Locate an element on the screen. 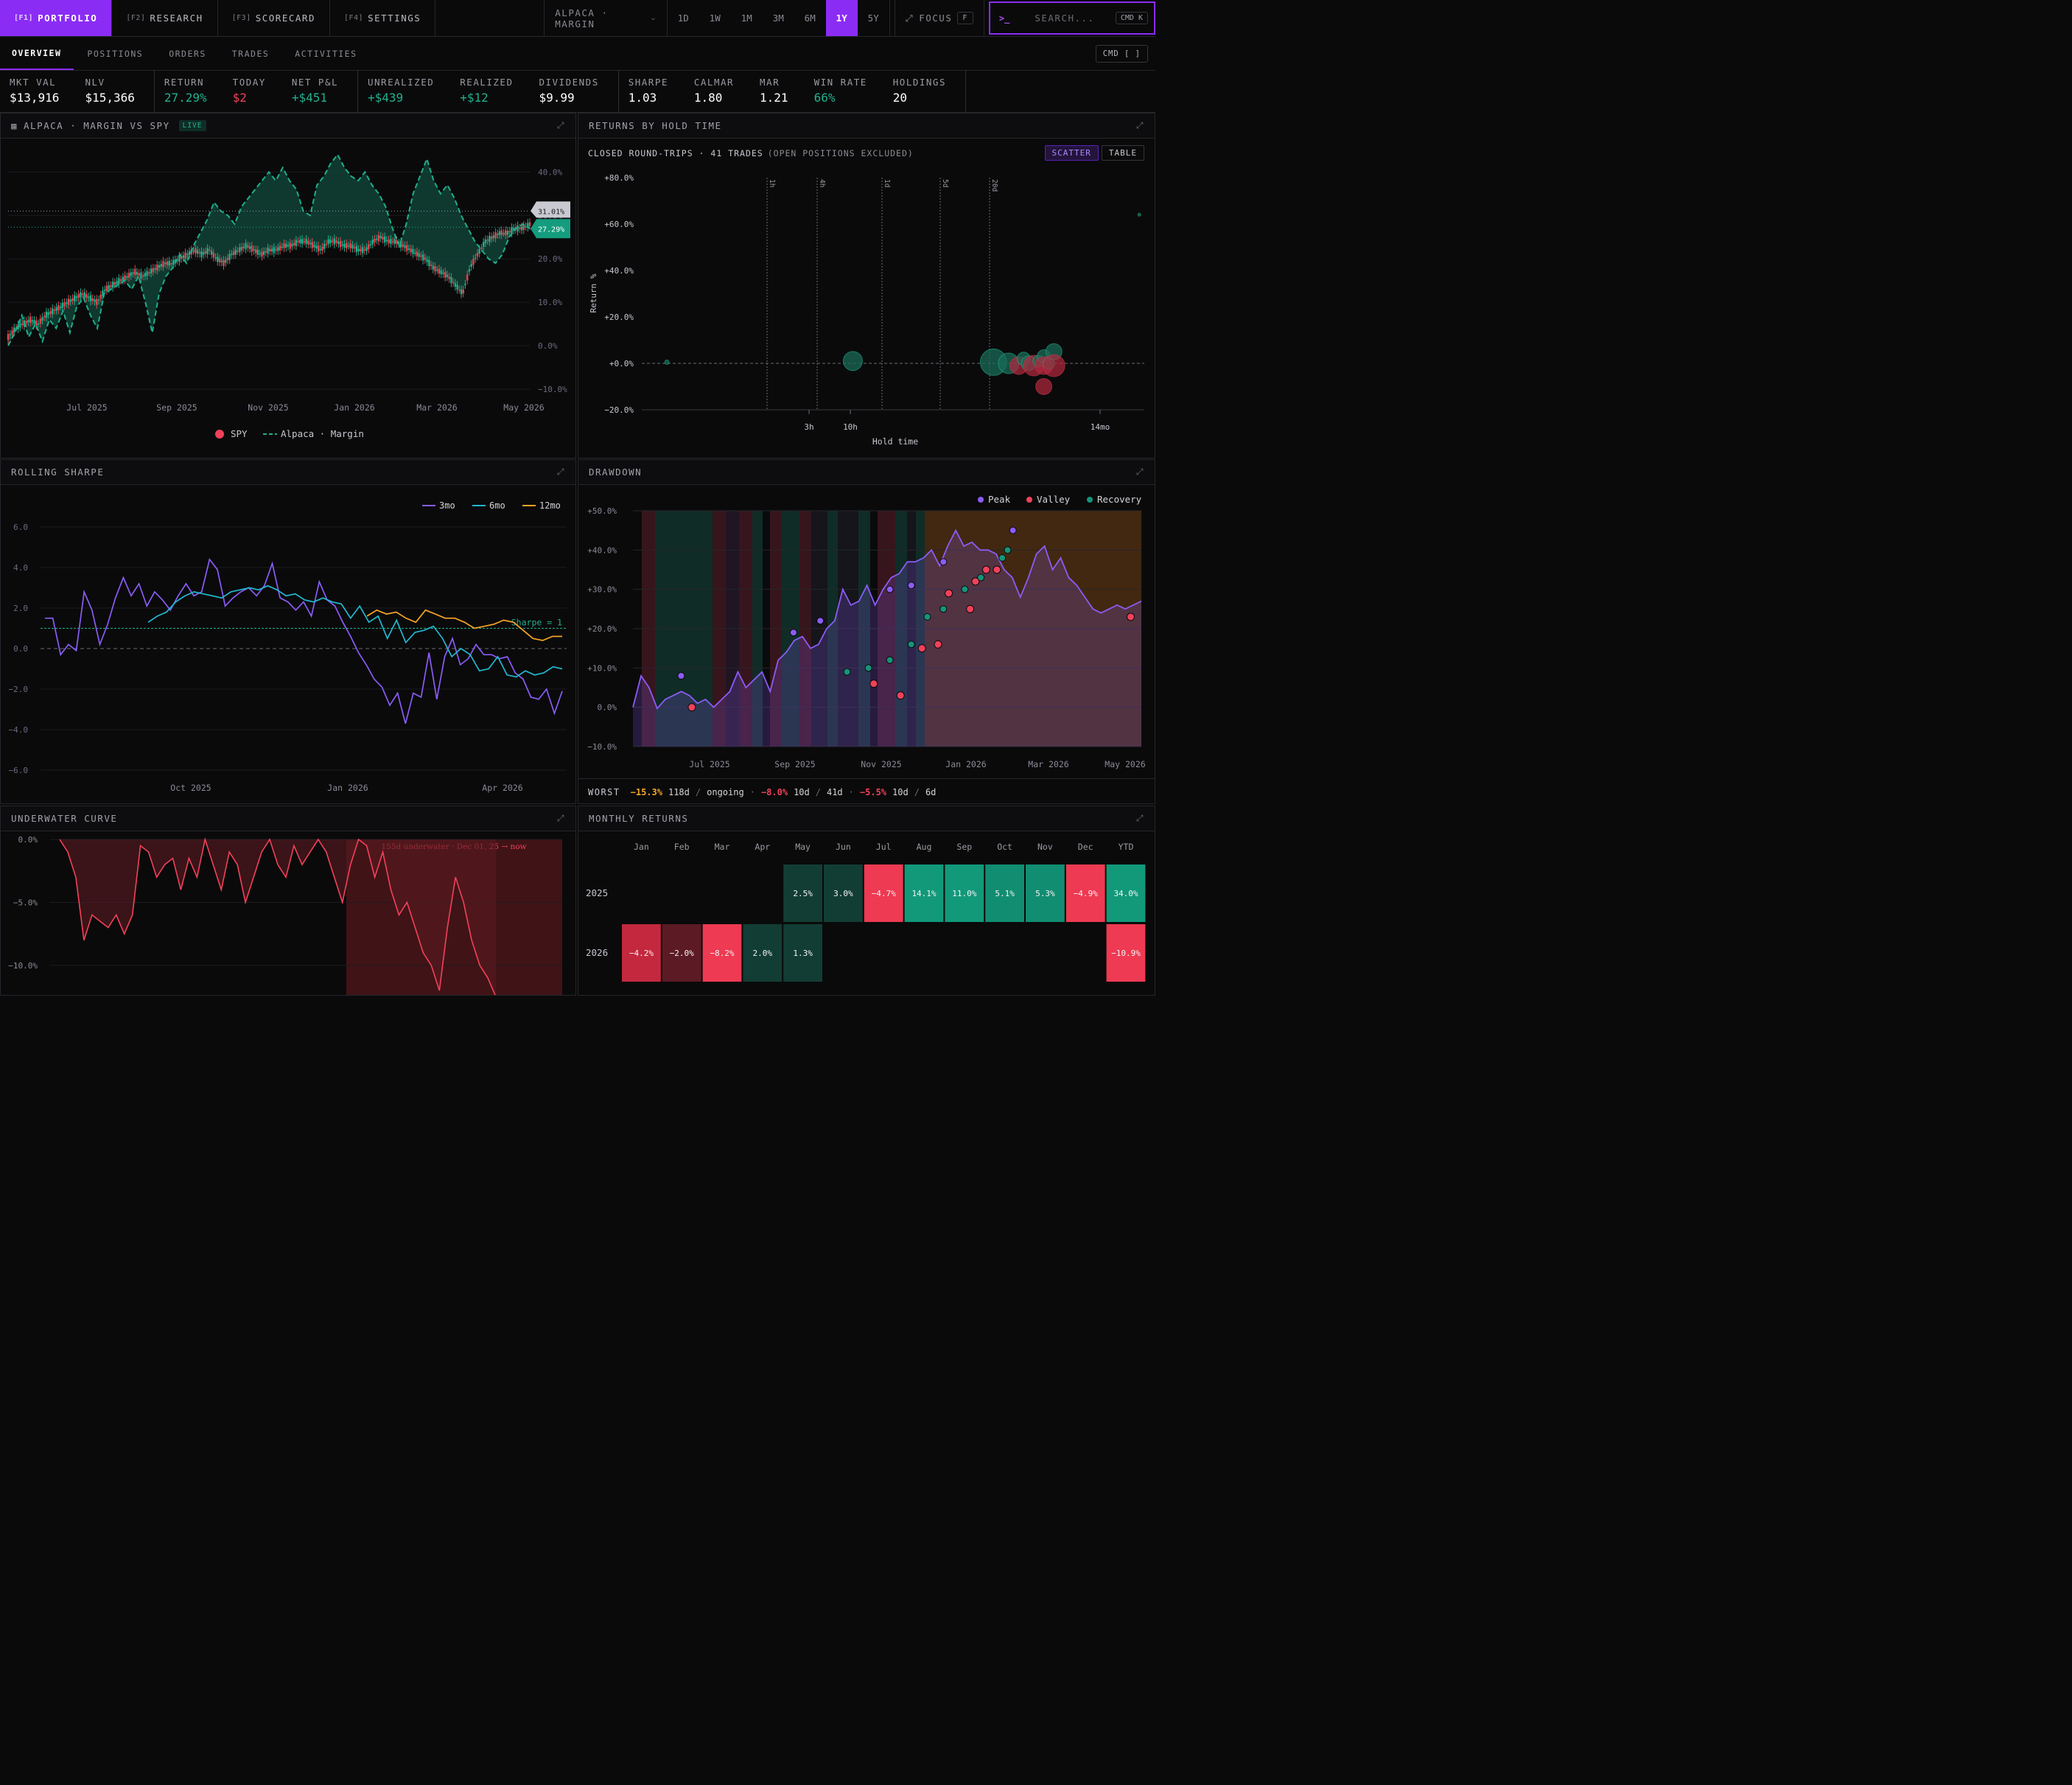 This screenshot has height=1785, width=2072. x-tick-label: Oct 2025 is located at coordinates (190, 788).